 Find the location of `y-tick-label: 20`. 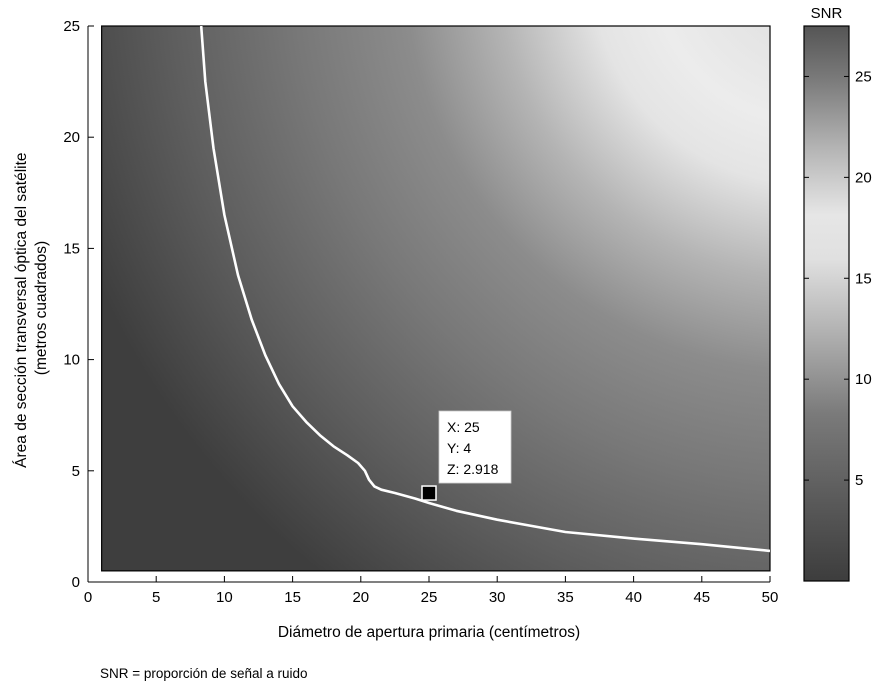

y-tick-label: 20 is located at coordinates (71, 137).